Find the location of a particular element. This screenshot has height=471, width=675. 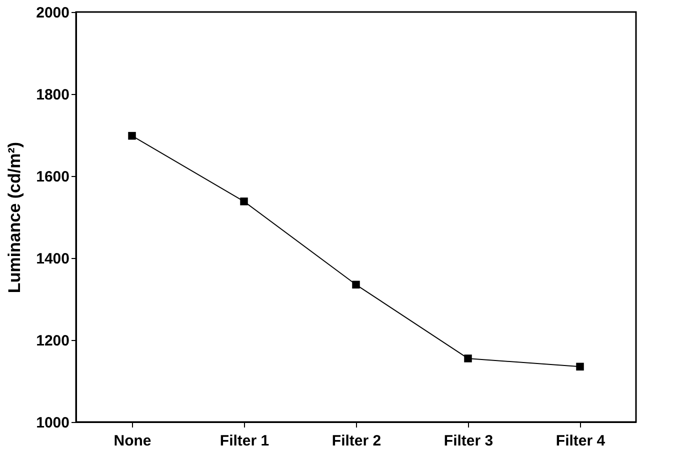

x-tick-label: Filter 3 is located at coordinates (469, 441).